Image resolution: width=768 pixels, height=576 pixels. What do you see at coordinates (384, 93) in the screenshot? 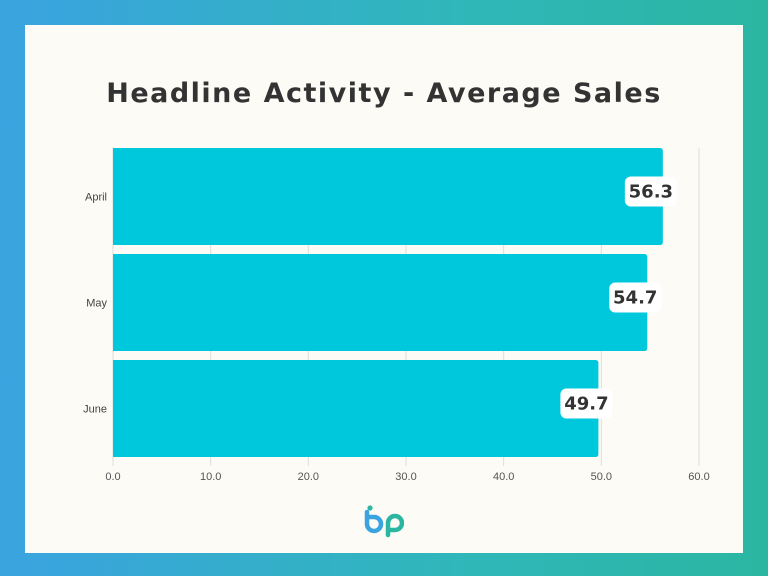
I see `chart-title: Headline Activity - Average Sales` at bounding box center [384, 93].